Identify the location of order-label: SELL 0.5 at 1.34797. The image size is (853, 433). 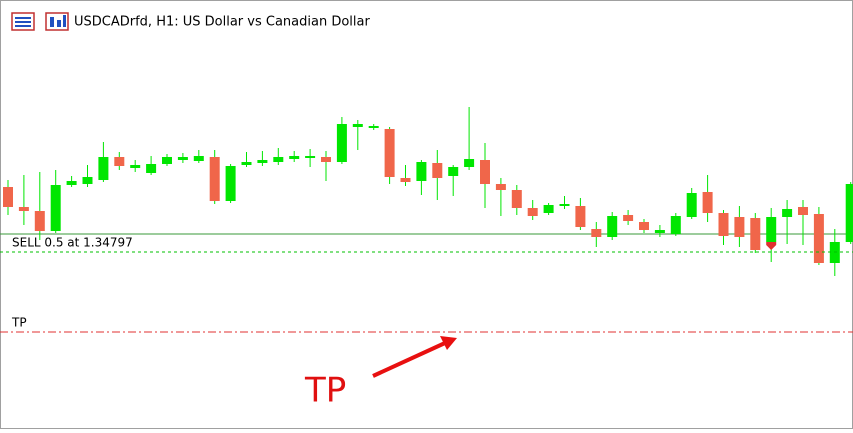
(72, 243).